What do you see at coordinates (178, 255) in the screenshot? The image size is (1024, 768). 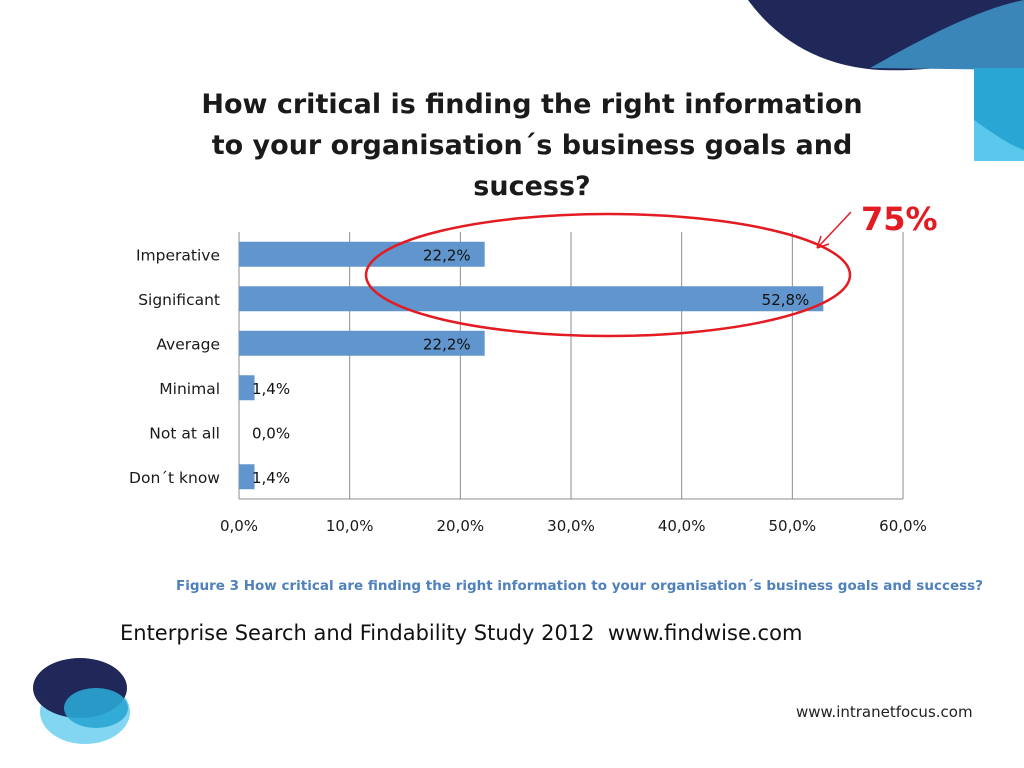 I see `category-label: Imperative` at bounding box center [178, 255].